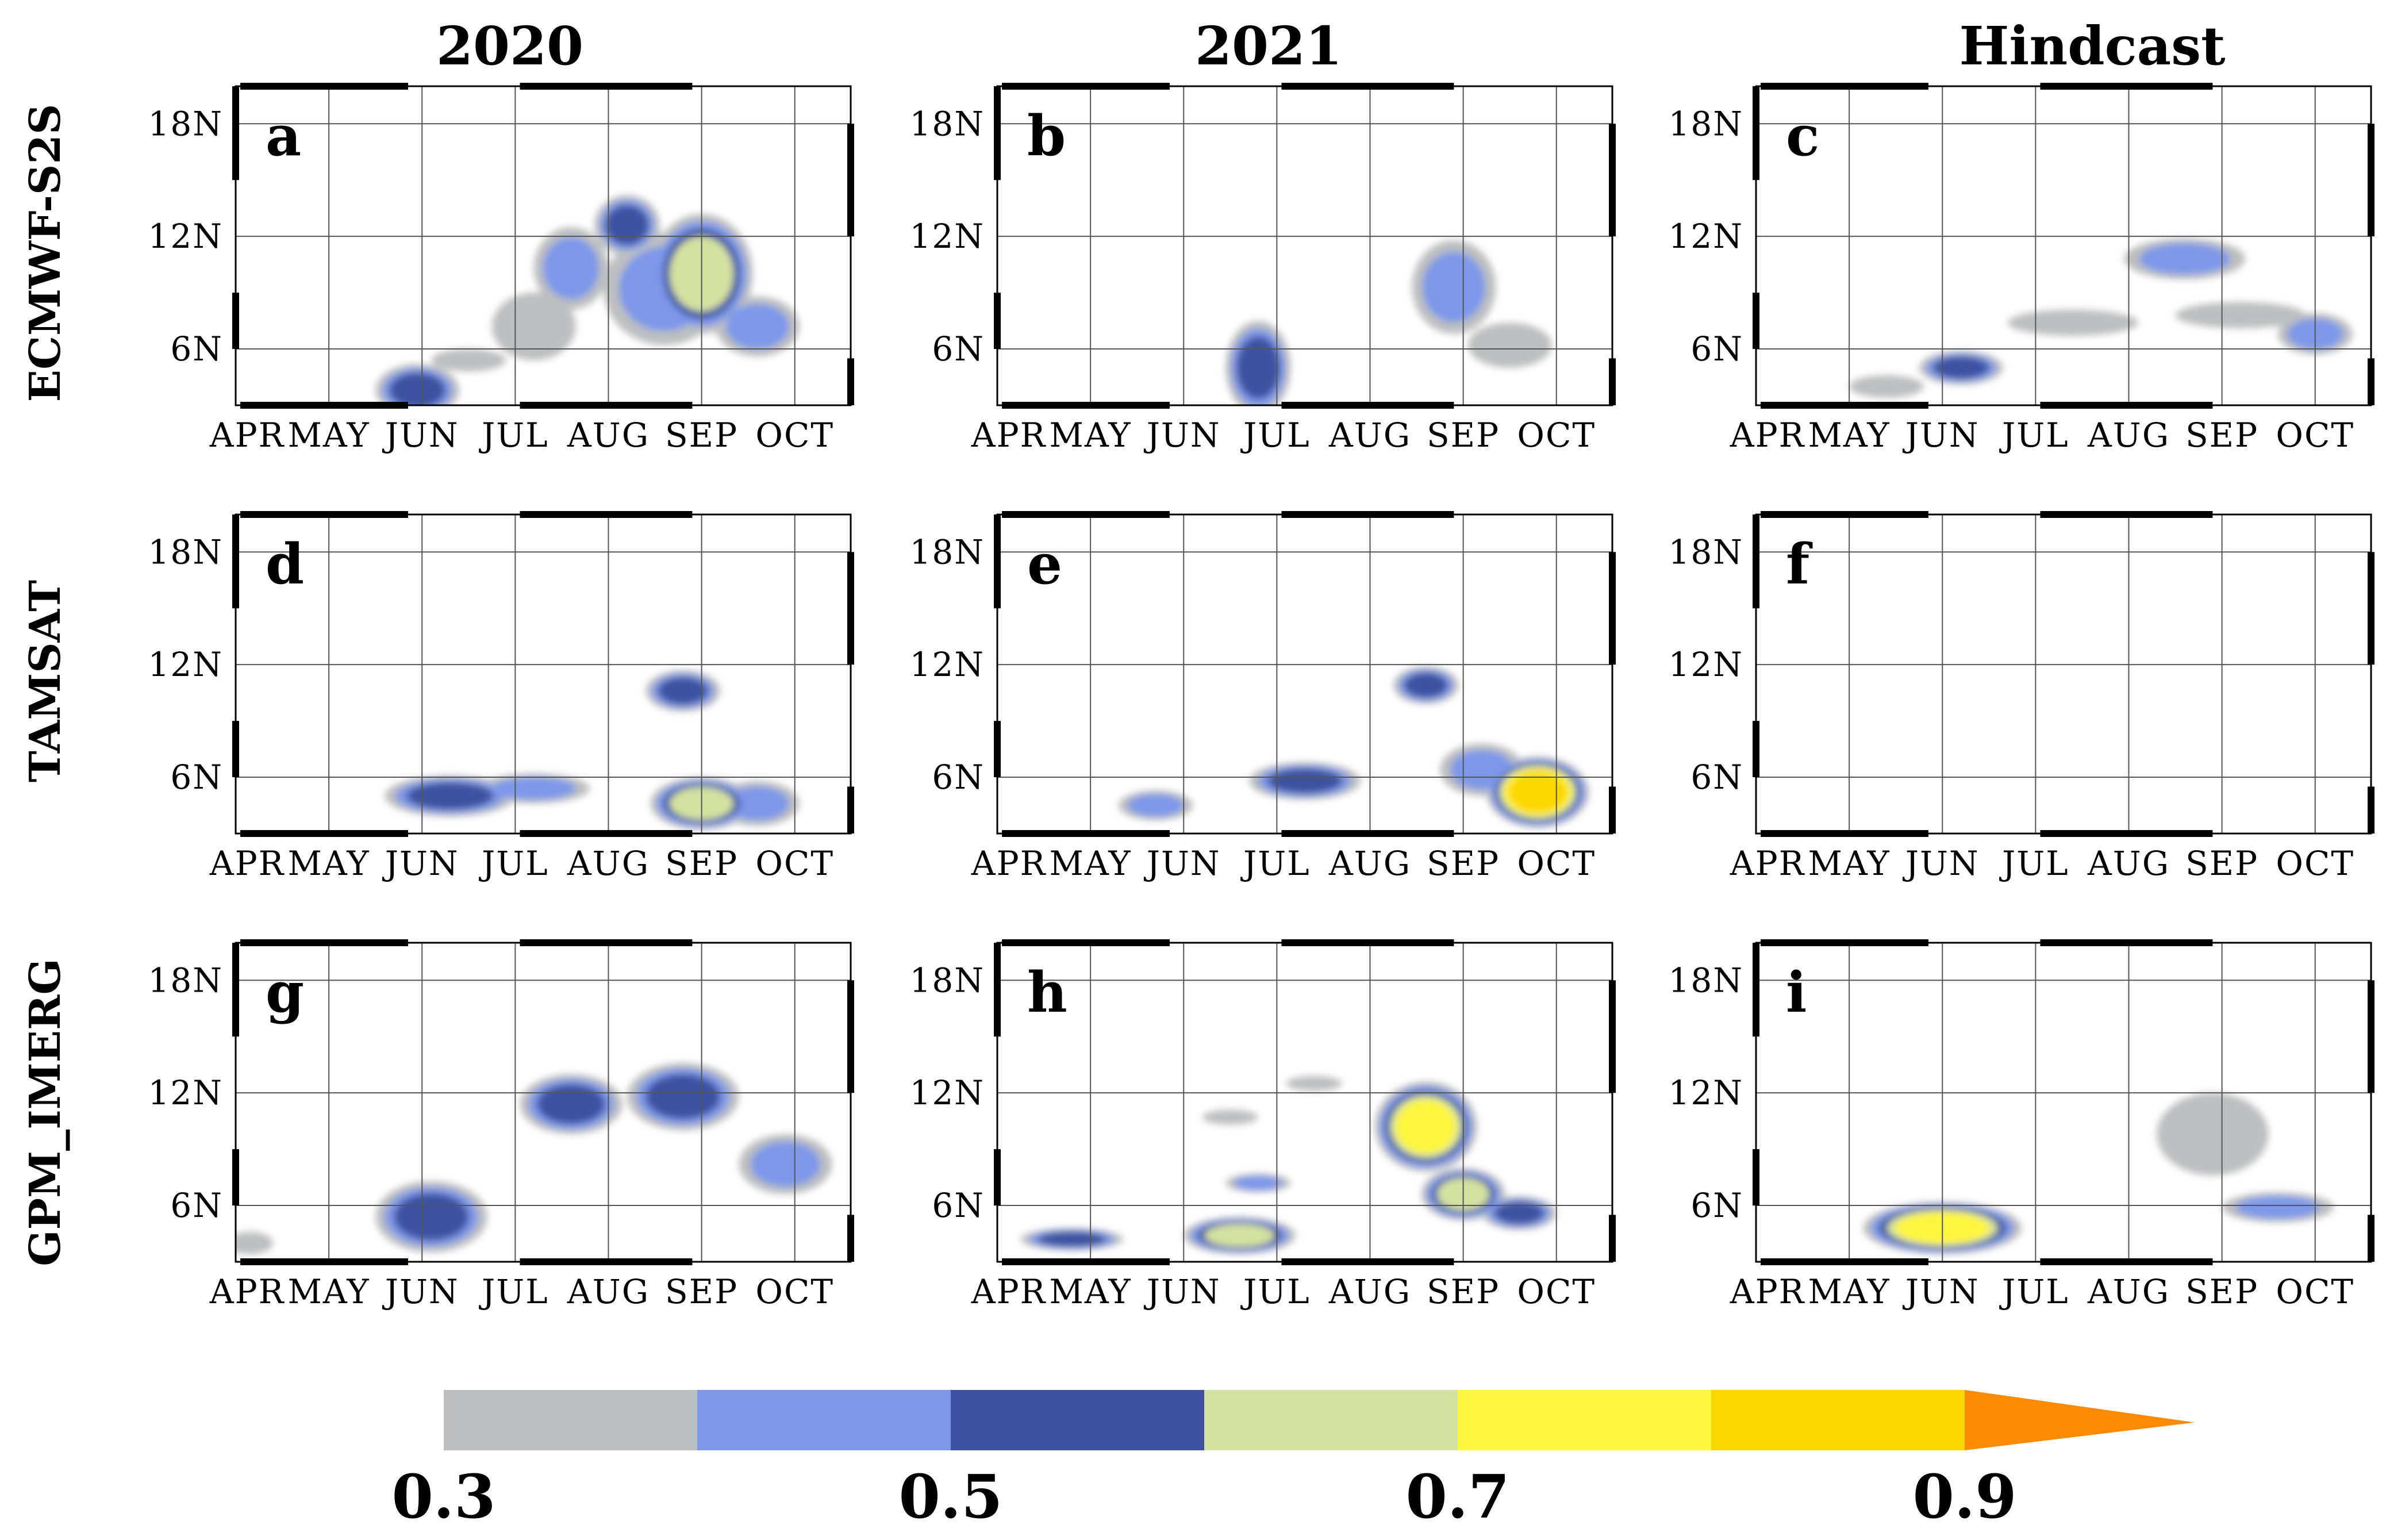 The width and height of the screenshot is (2386, 1540). What do you see at coordinates (1941, 863) in the screenshot?
I see `panel-f-xtick-jun: JUN` at bounding box center [1941, 863].